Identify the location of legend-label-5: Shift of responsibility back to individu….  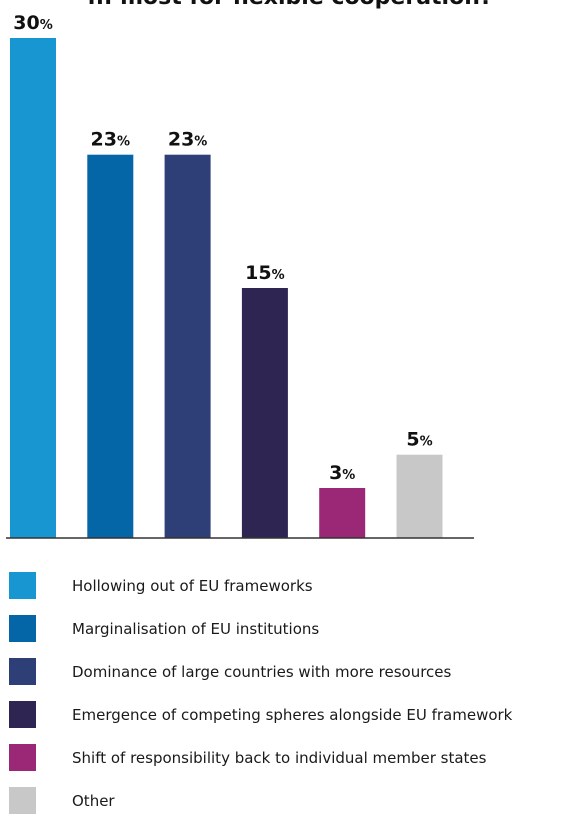
(279, 758).